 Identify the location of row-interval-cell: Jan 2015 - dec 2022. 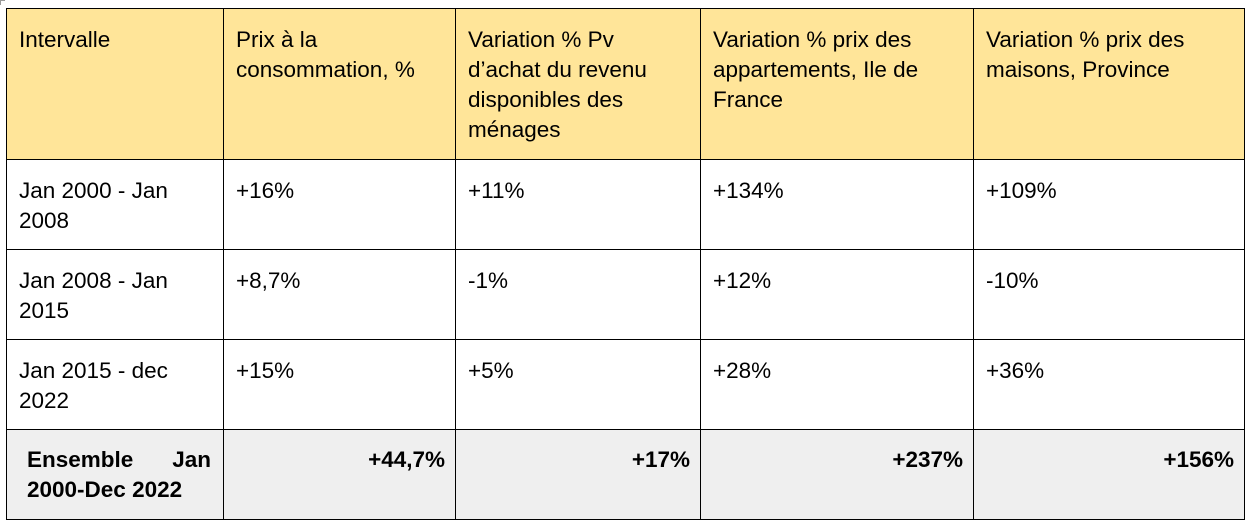
(115, 384).